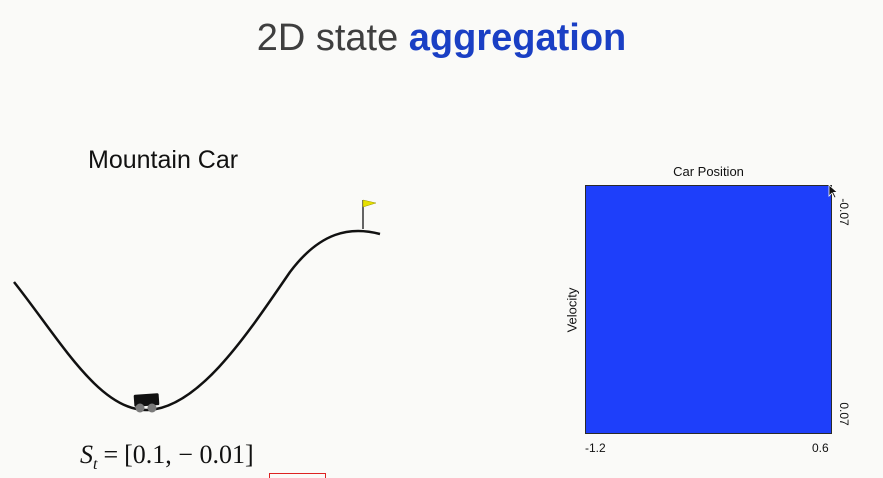 The image size is (883, 478). Describe the element at coordinates (332, 38) in the screenshot. I see `title-prefix: 2D state` at that location.